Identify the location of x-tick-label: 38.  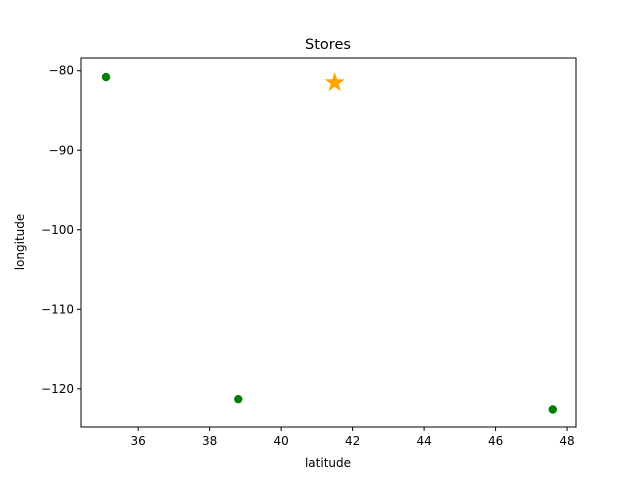
(209, 441).